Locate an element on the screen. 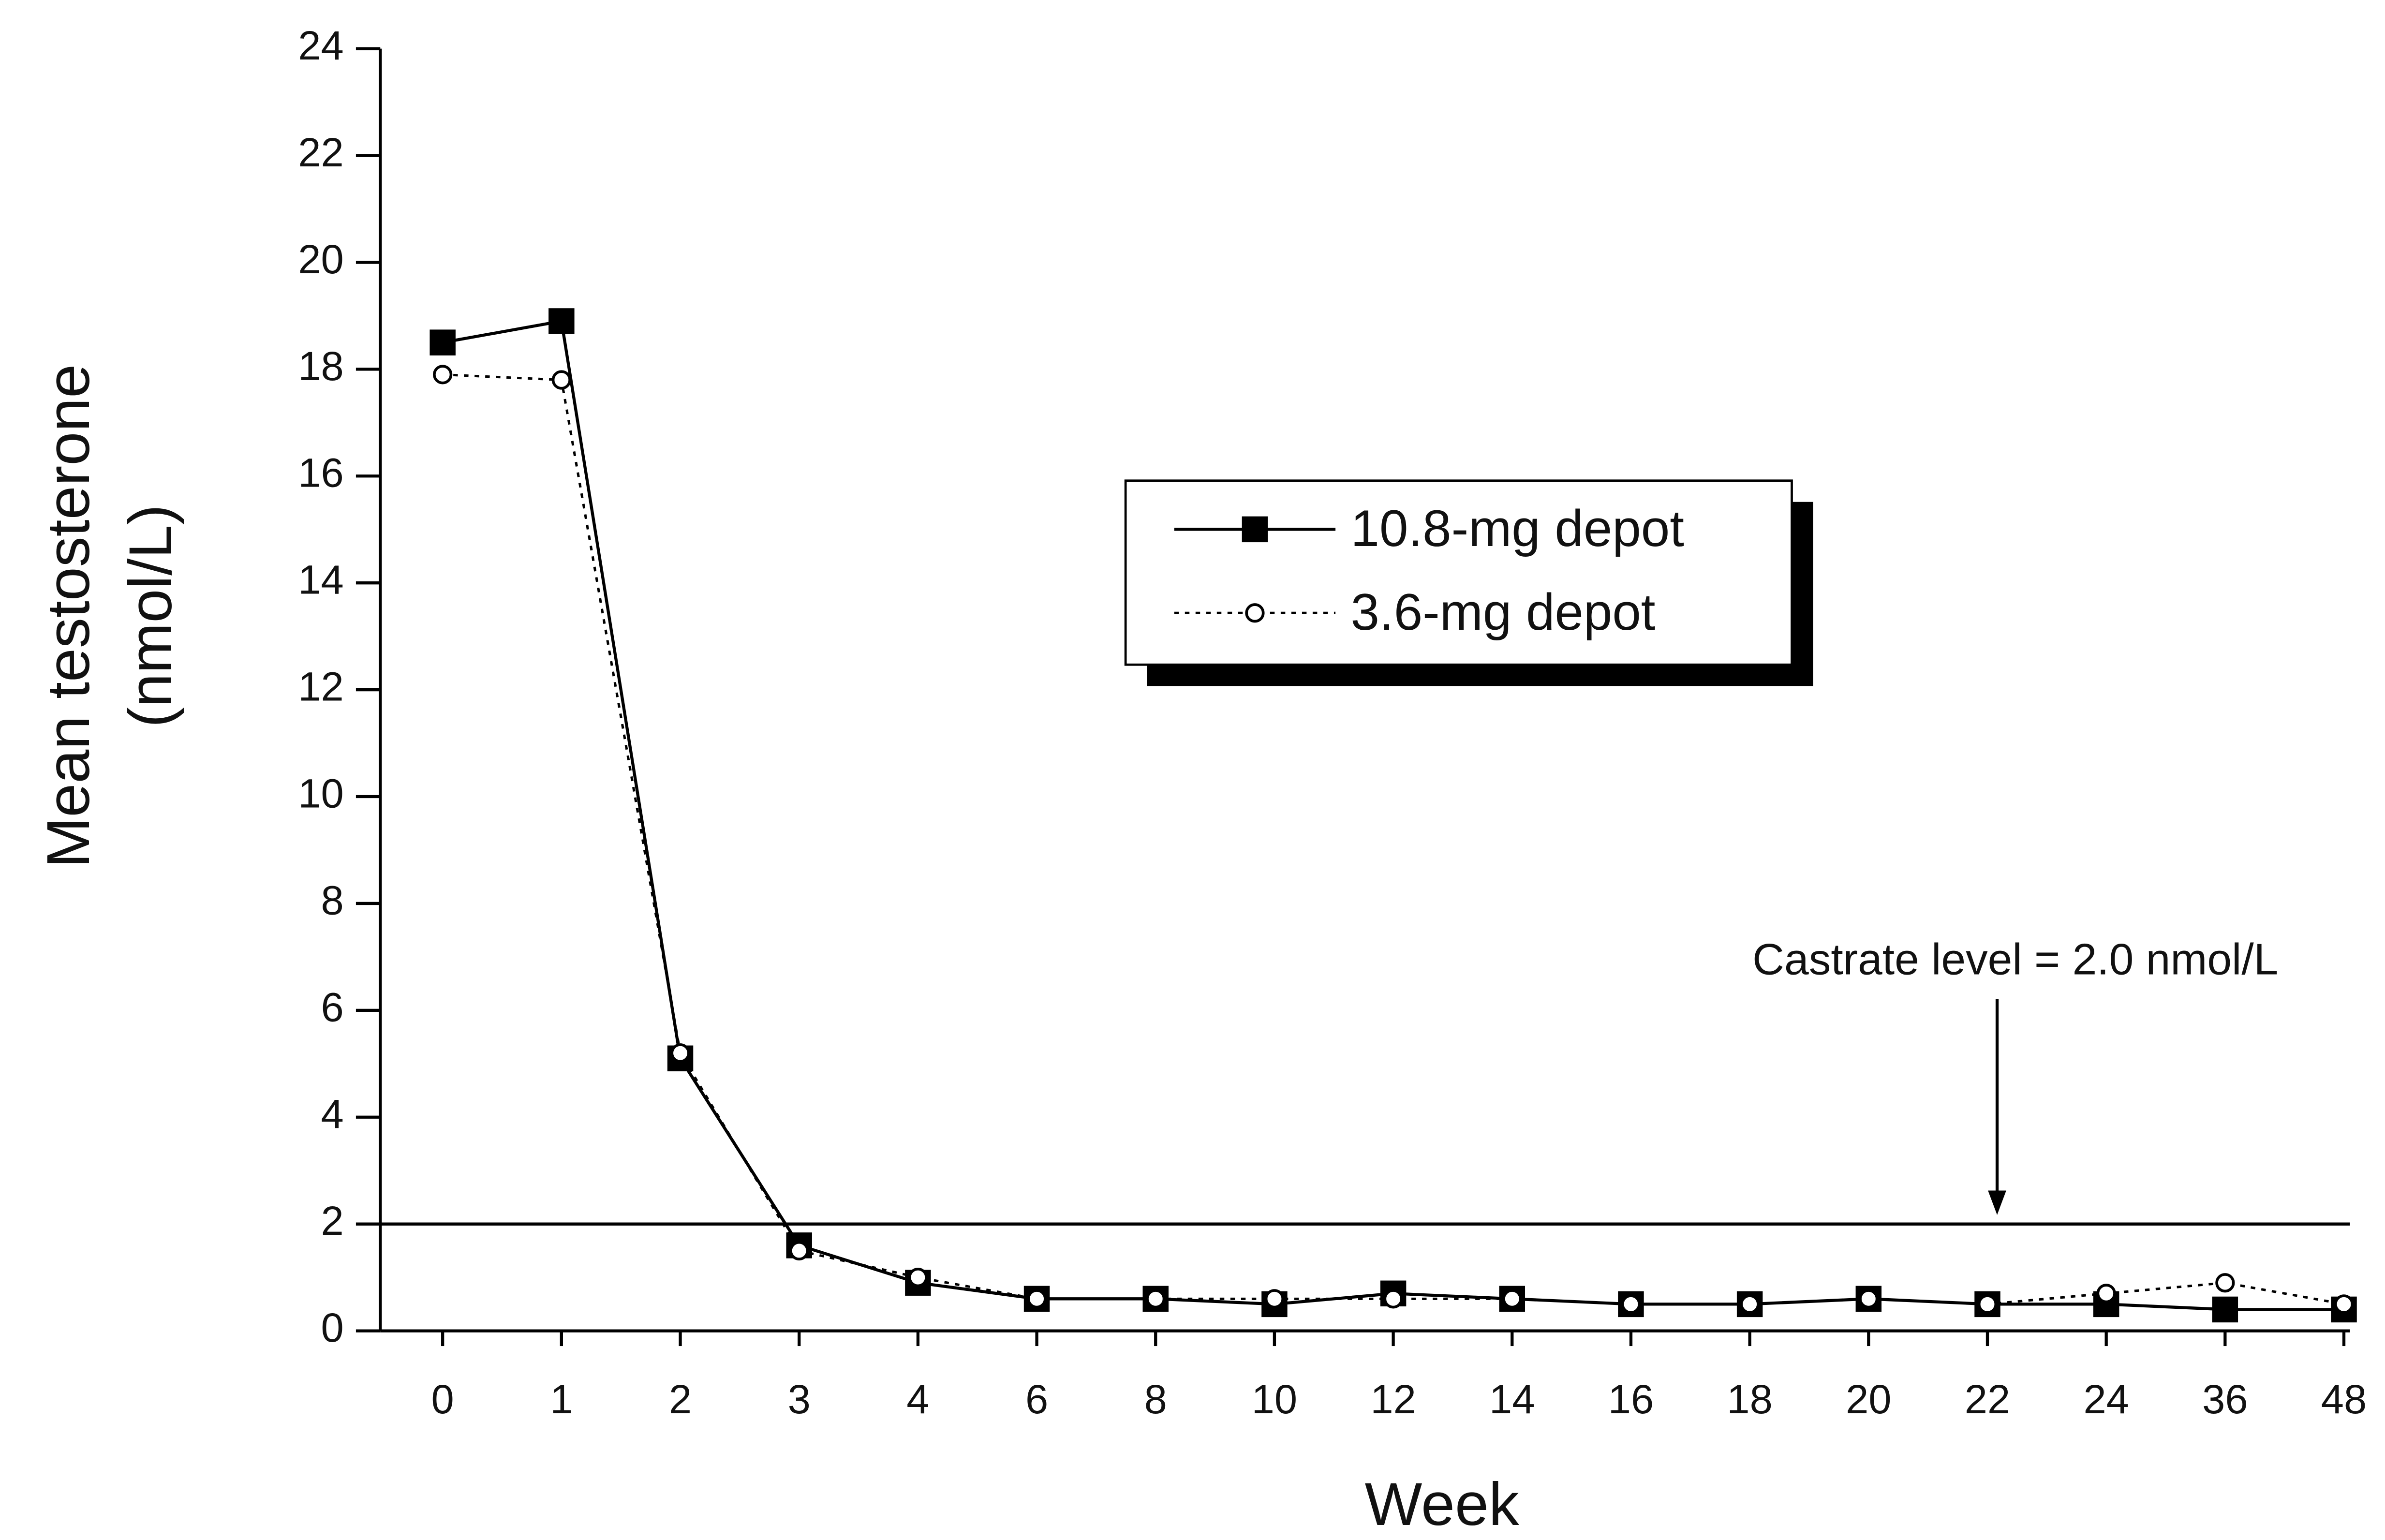  y-tick-label: 14 is located at coordinates (320, 580).